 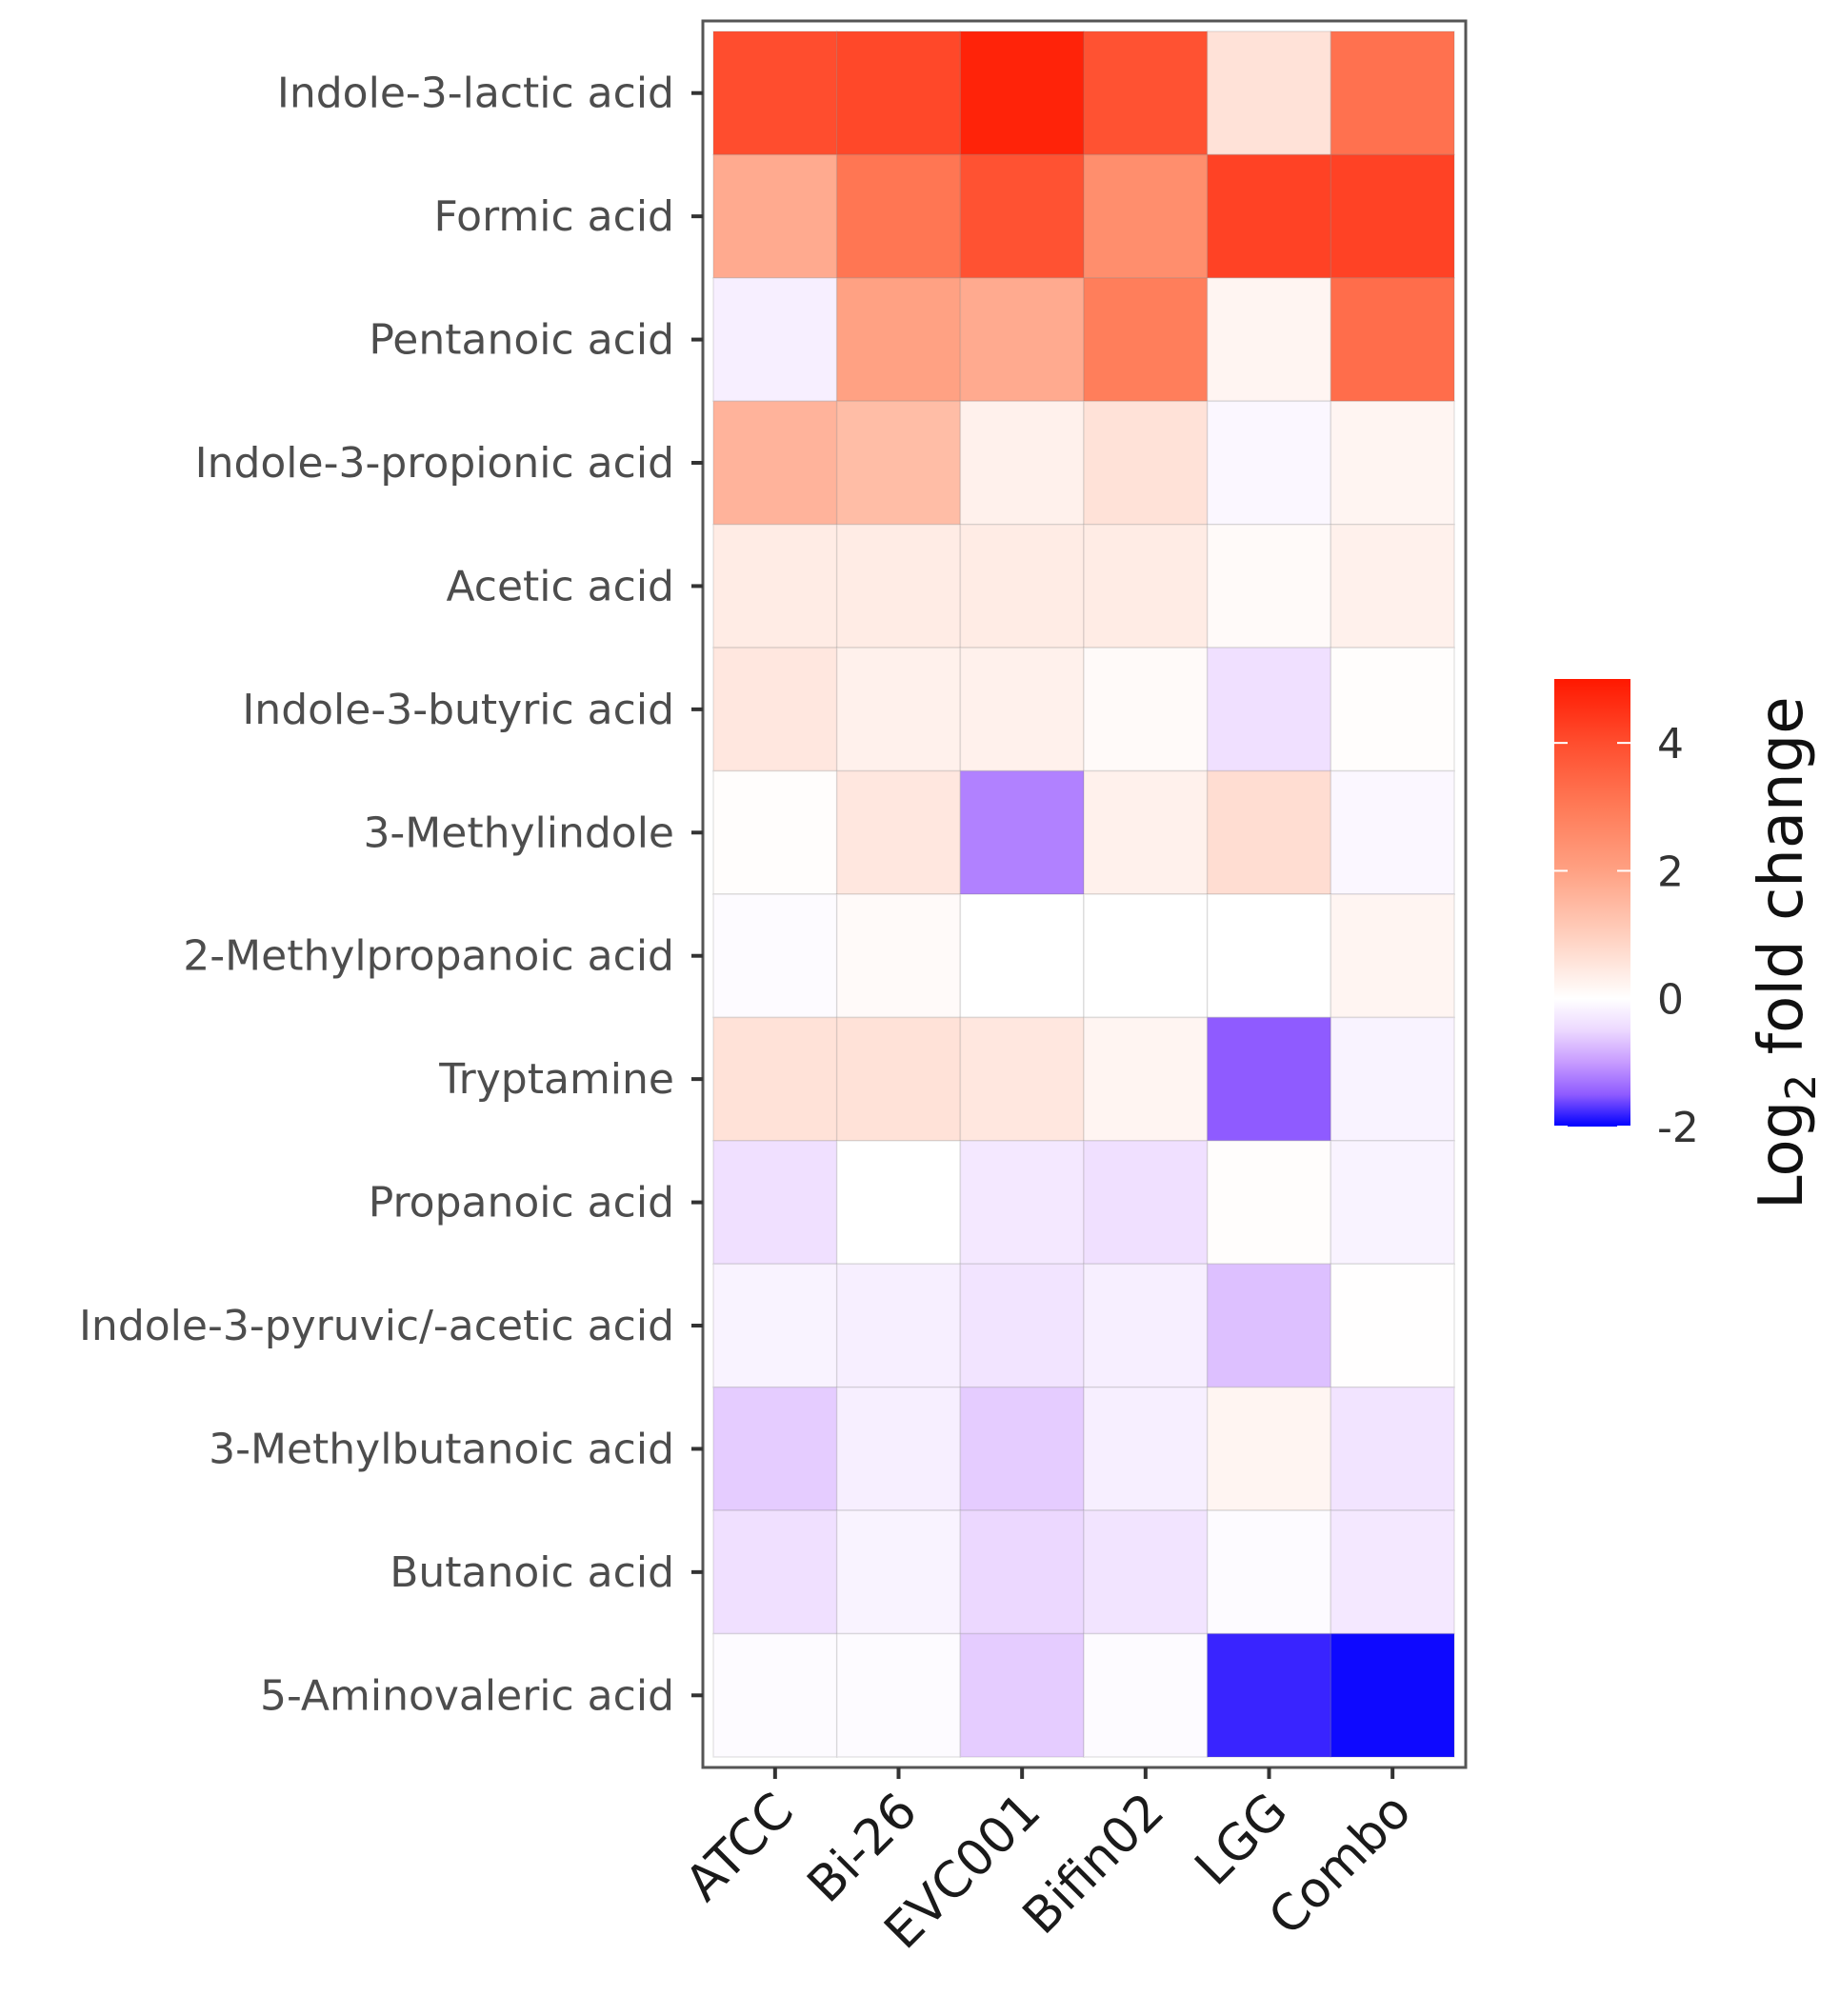 What do you see at coordinates (1690, 944) in the screenshot?
I see `color-legend: 4 2 0 -2 Log2 fold change` at bounding box center [1690, 944].